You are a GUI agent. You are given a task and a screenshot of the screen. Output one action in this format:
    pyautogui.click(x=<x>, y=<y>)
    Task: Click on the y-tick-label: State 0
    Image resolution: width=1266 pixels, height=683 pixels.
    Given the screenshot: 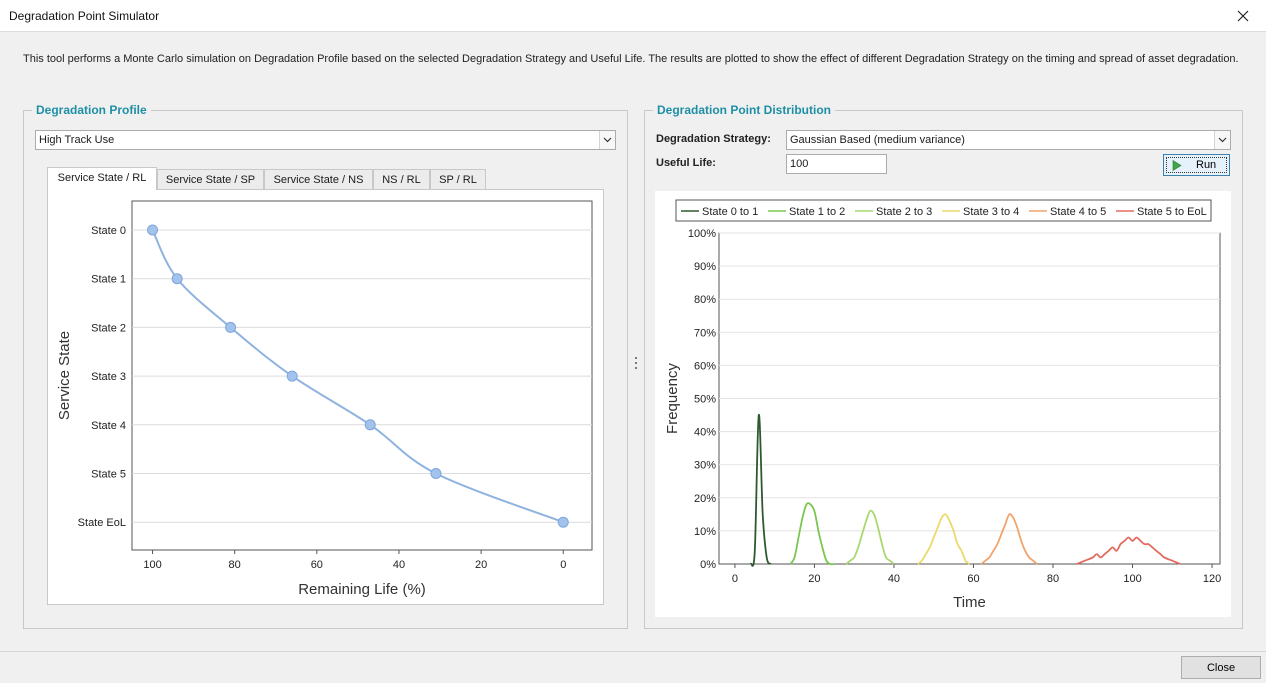 What is the action you would take?
    pyautogui.click(x=108, y=231)
    